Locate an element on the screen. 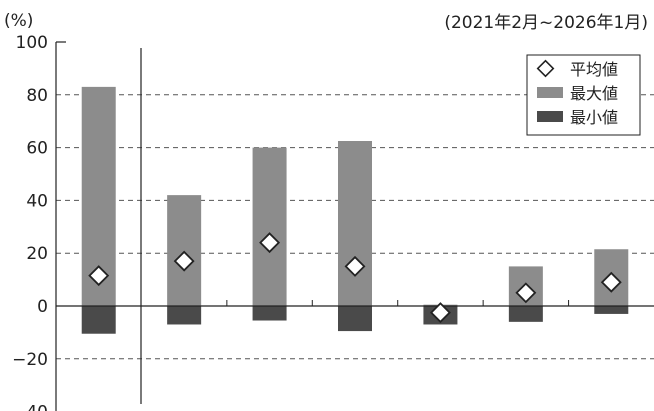 This screenshot has width=654, height=411. legend-swatch-min is located at coordinates (550, 116).